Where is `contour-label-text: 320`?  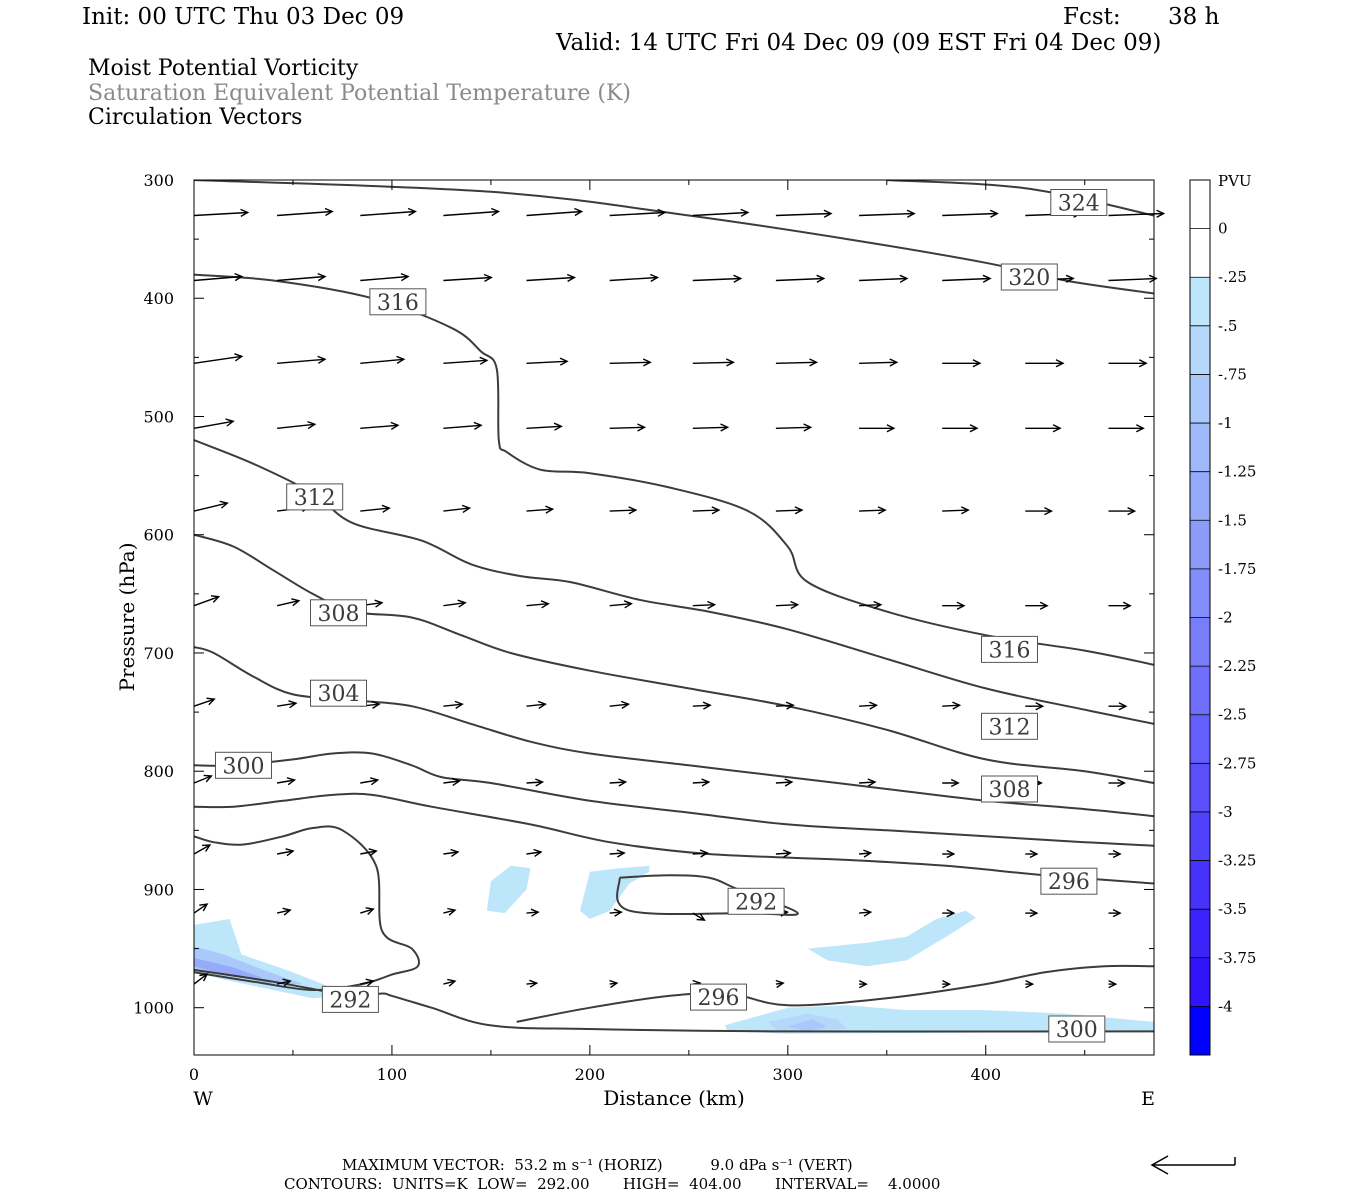
contour-label-text: 320 is located at coordinates (1029, 278).